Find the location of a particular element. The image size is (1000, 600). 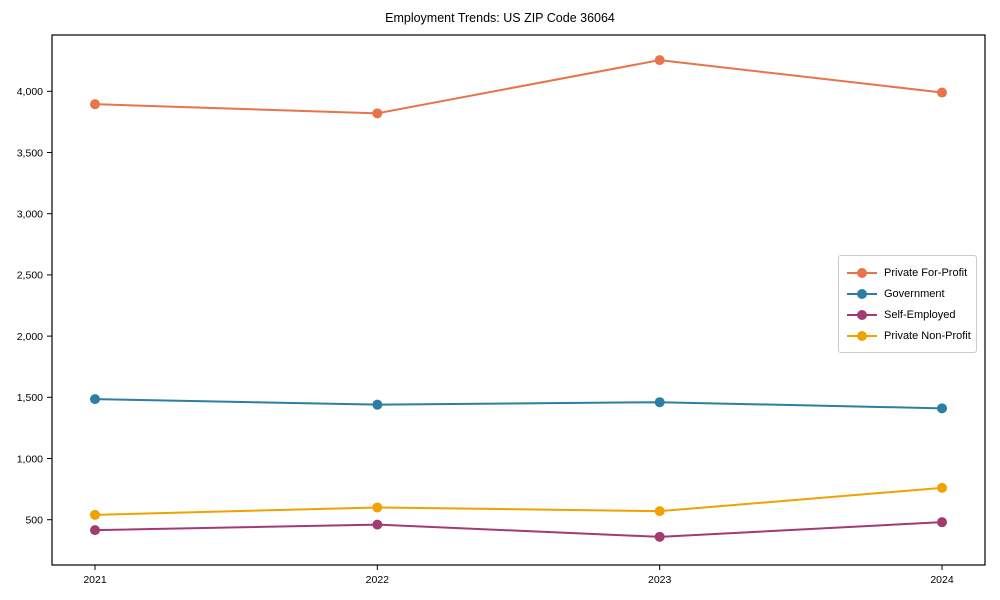

y-tick-label: 500 is located at coordinates (34, 521).